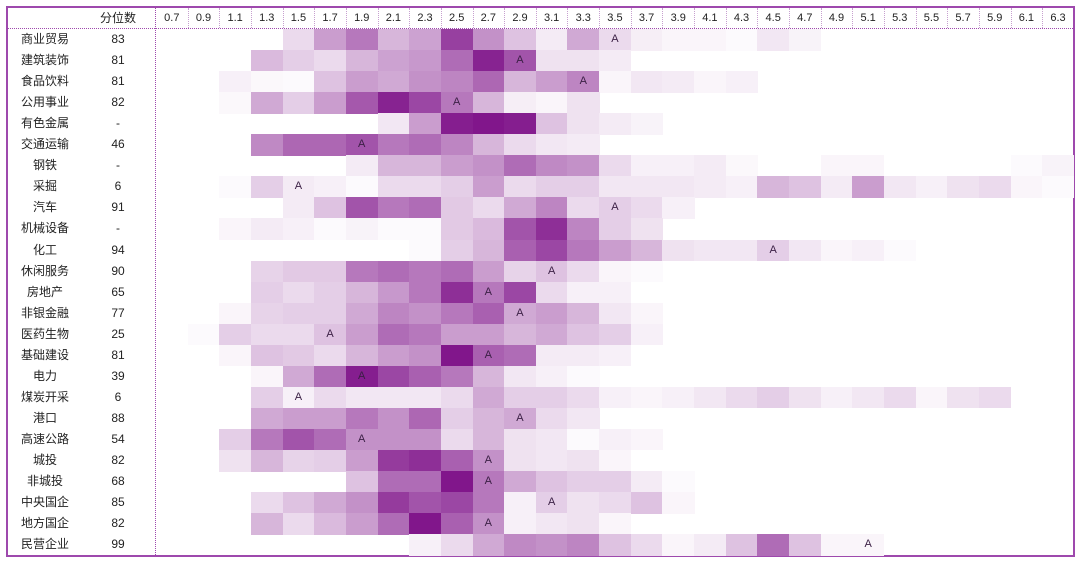 Image resolution: width=1080 pixels, height=565 pixels. I want to click on row-score: 65, so click(118, 291).